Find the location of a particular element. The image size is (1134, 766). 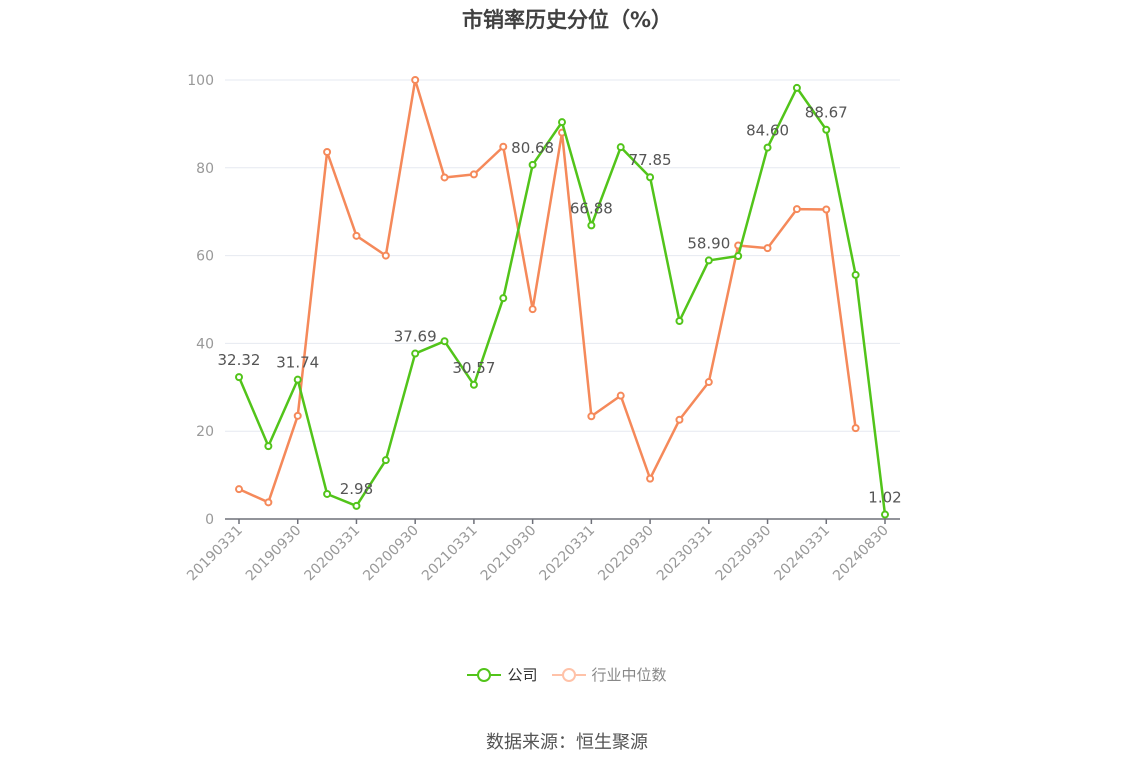

data-label: 88.67 is located at coordinates (826, 113).